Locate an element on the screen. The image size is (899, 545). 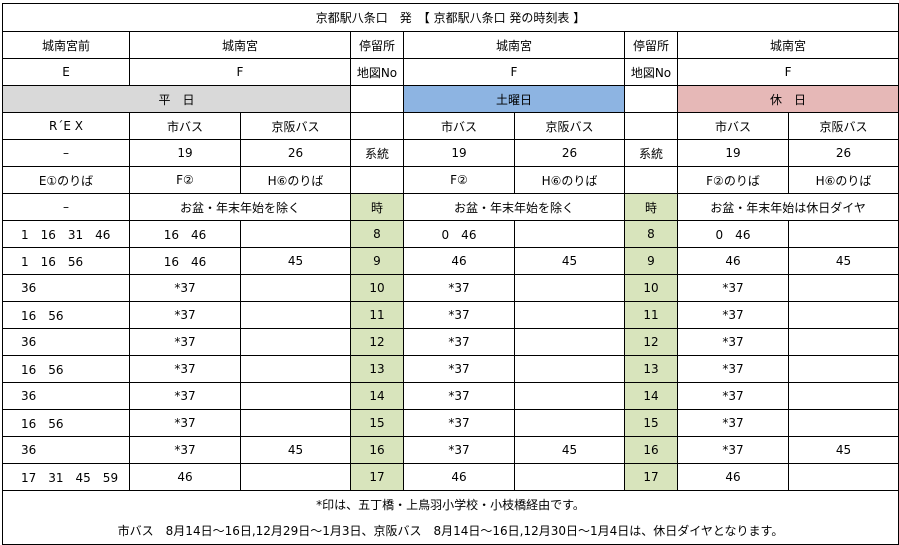
footer-note-1: *印は、五丁橋・上鳥羽小学校・小枝橋経由です。 is located at coordinates (450, 504).